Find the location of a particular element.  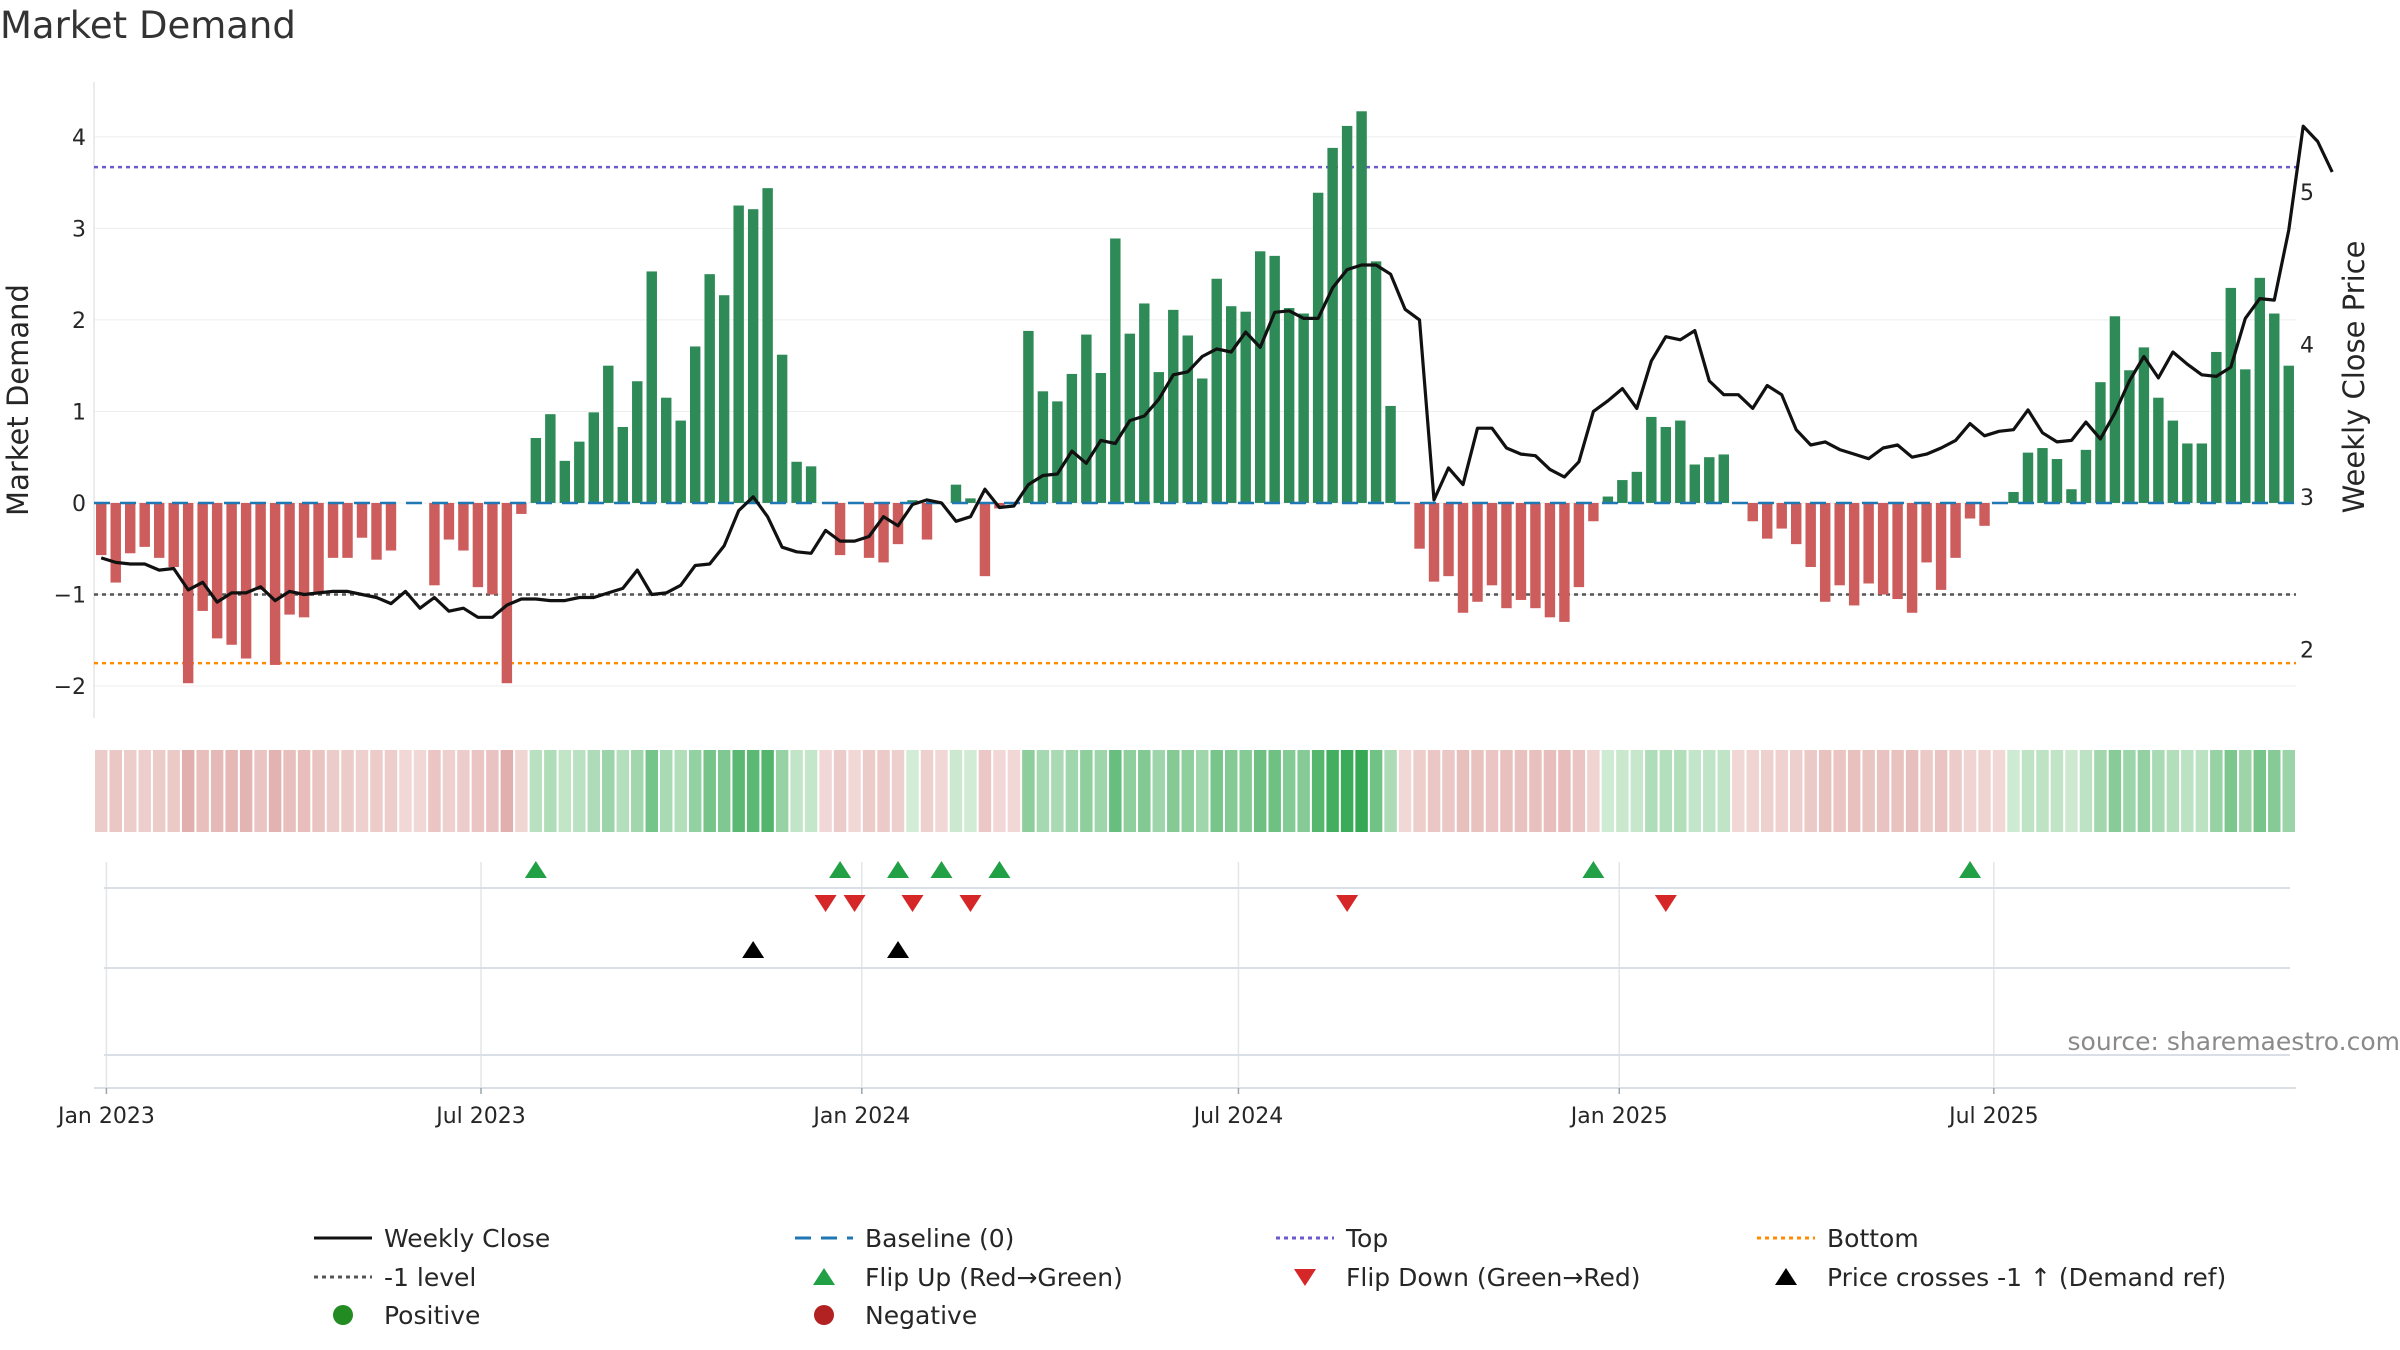

legend-item: Flip Up (Red→Green) is located at coordinates (968, 1277).